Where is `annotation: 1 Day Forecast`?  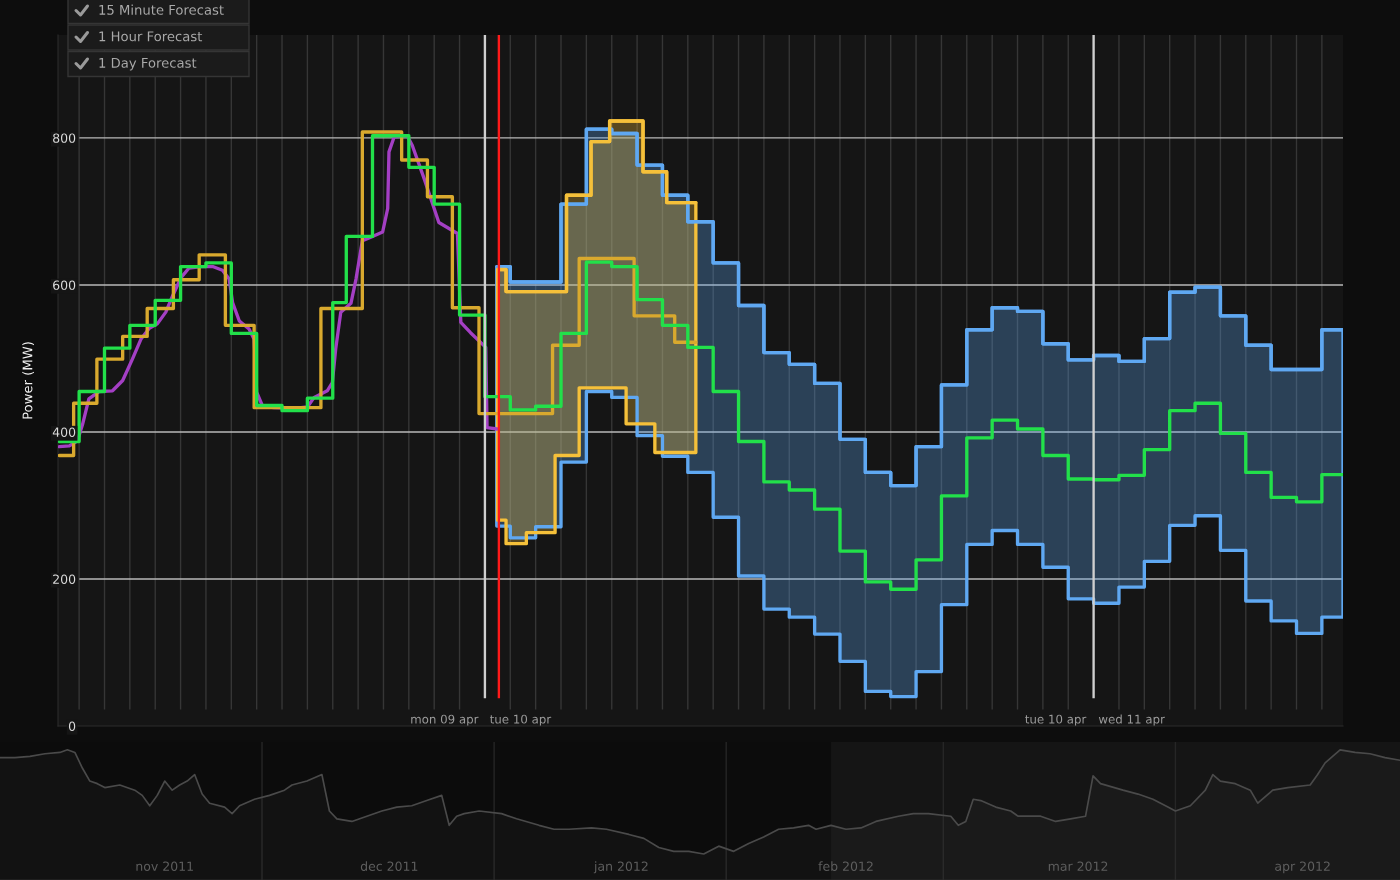
annotation: 1 Day Forecast is located at coordinates (148, 64).